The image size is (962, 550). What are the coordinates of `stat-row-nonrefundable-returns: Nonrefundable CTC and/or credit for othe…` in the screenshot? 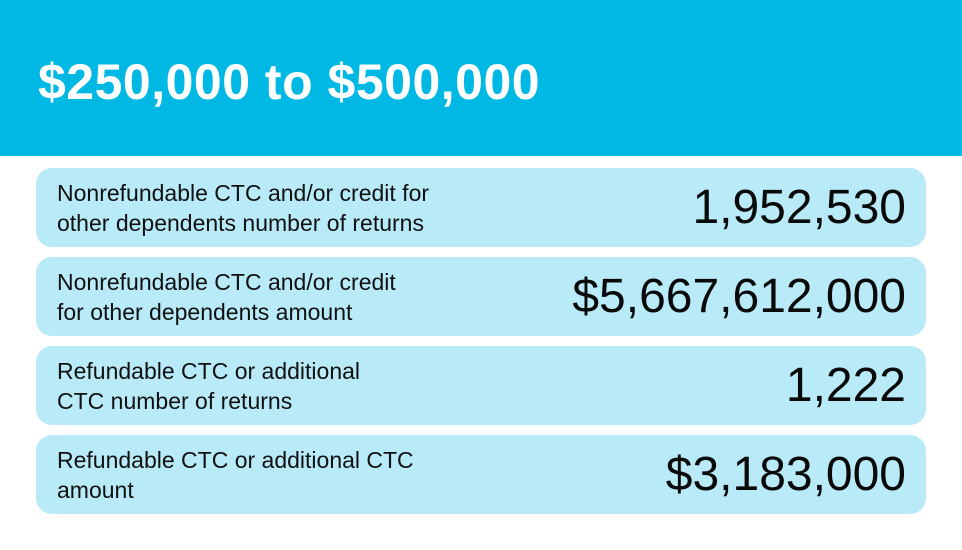 It's located at (481, 207).